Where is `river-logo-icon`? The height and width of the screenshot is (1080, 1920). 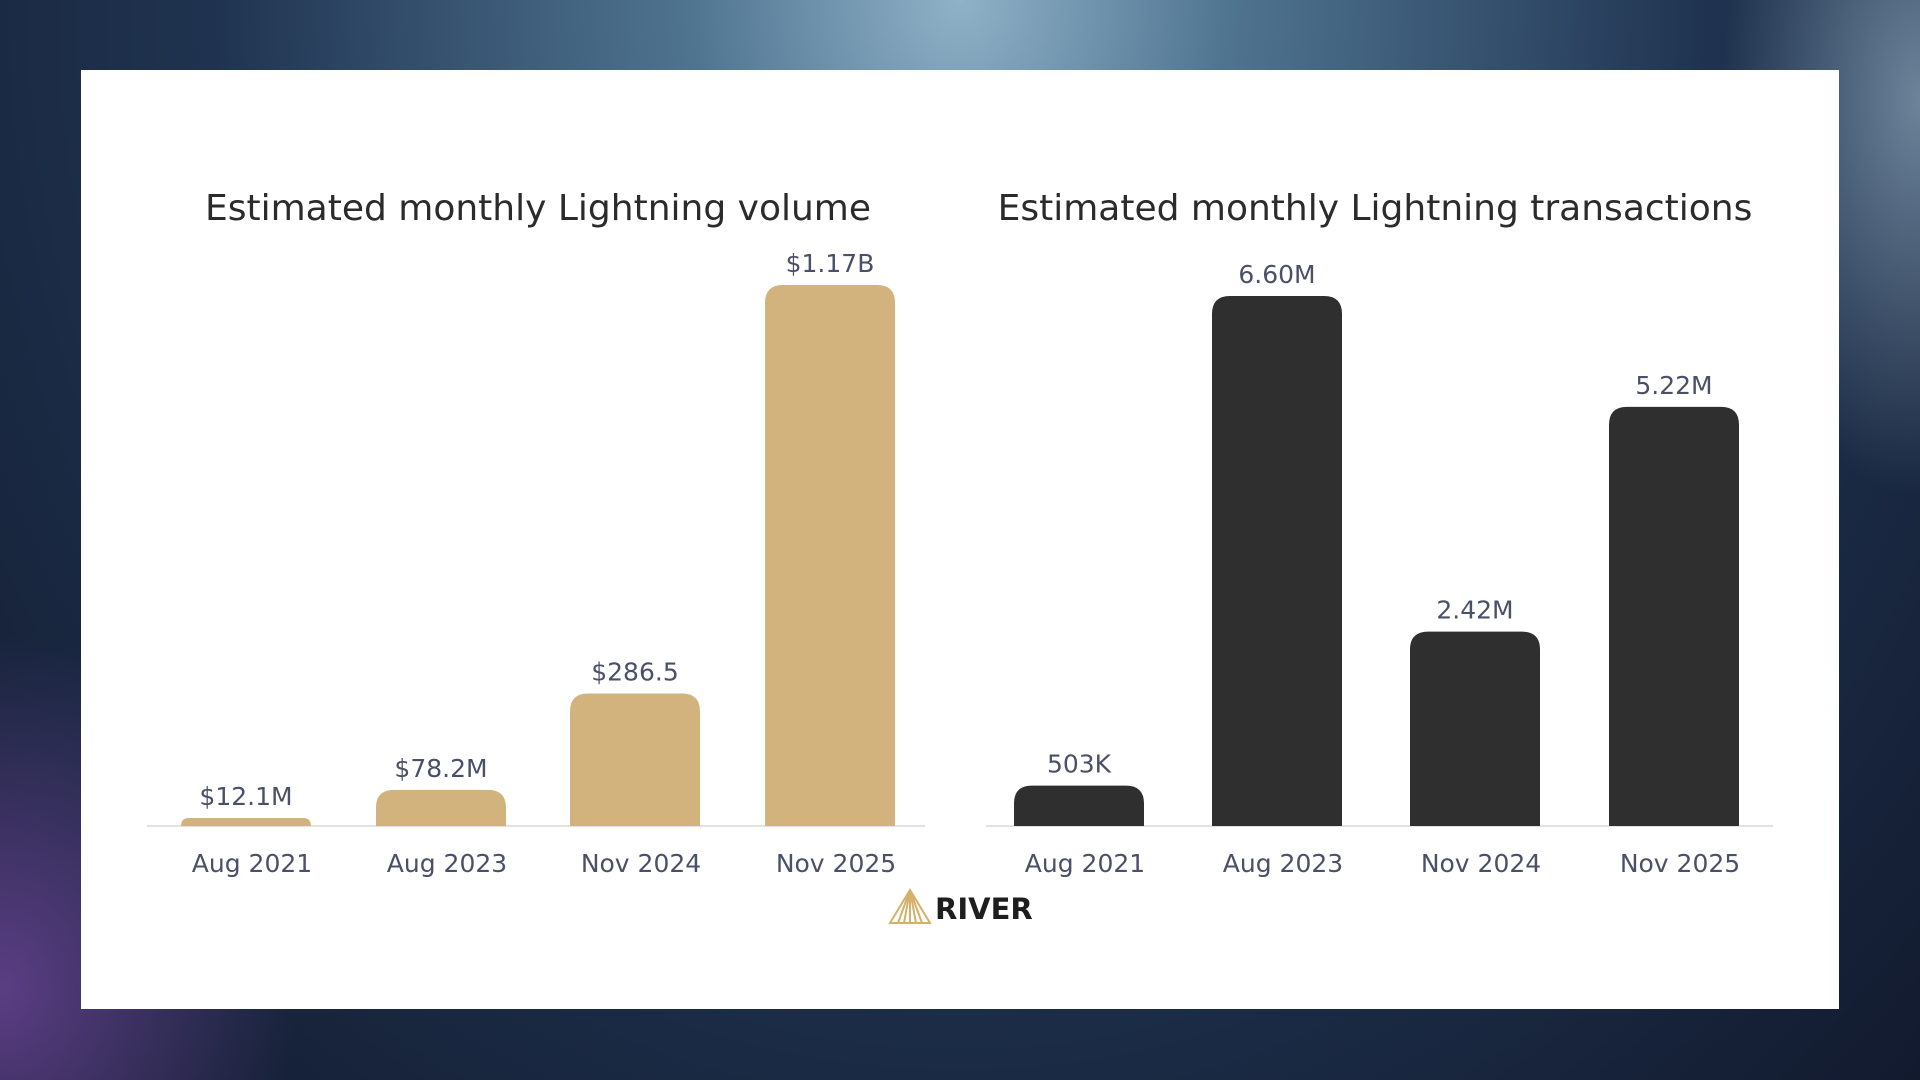 river-logo-icon is located at coordinates (910, 906).